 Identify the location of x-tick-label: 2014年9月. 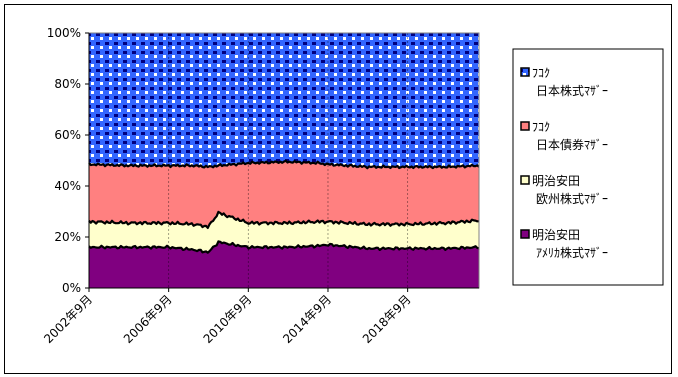
(307, 319).